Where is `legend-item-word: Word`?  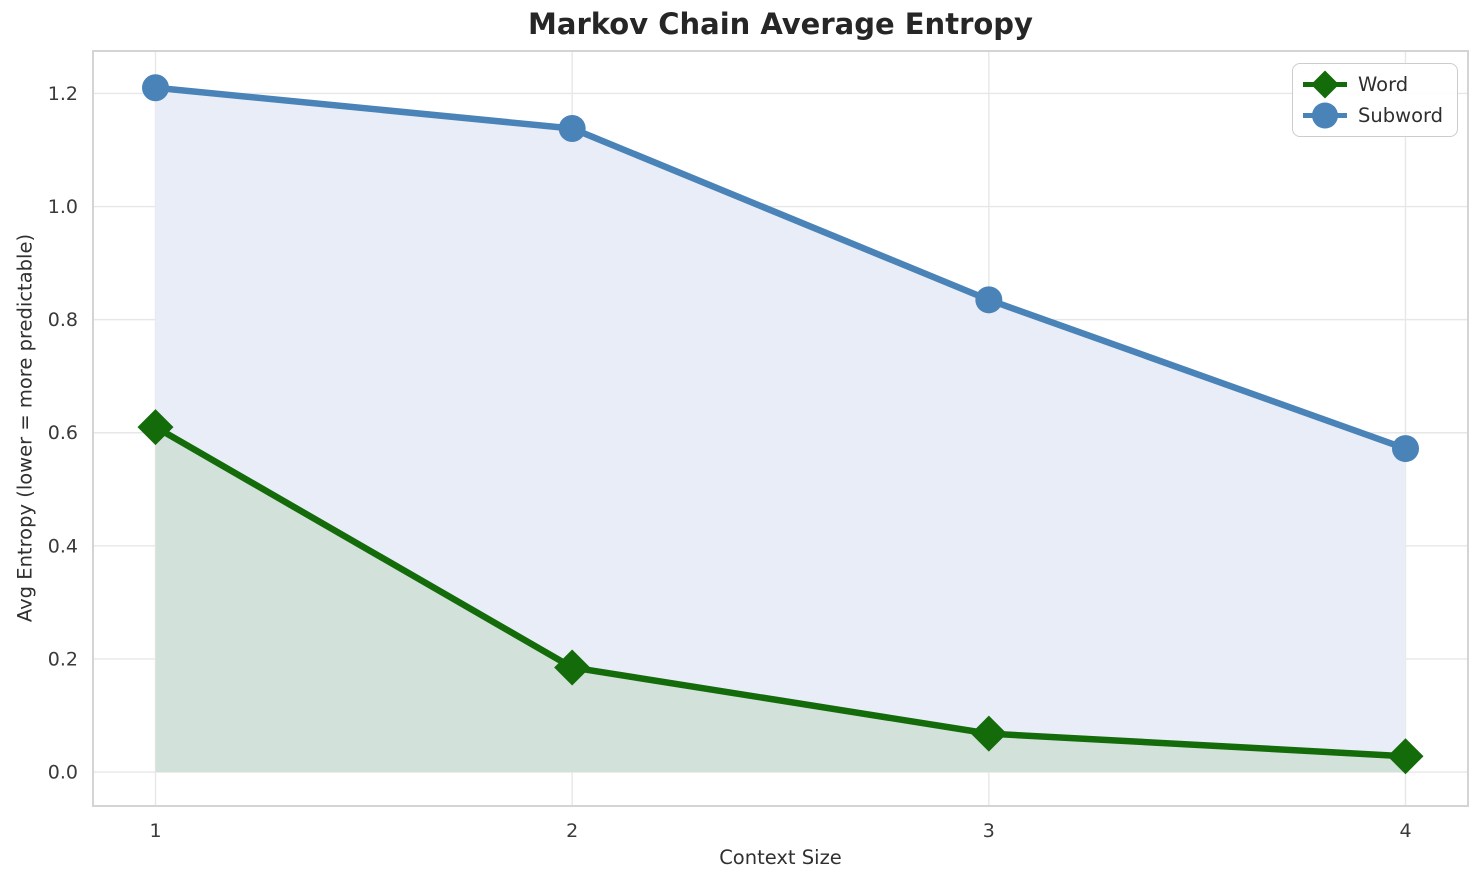
legend-item-word: Word is located at coordinates (1374, 84).